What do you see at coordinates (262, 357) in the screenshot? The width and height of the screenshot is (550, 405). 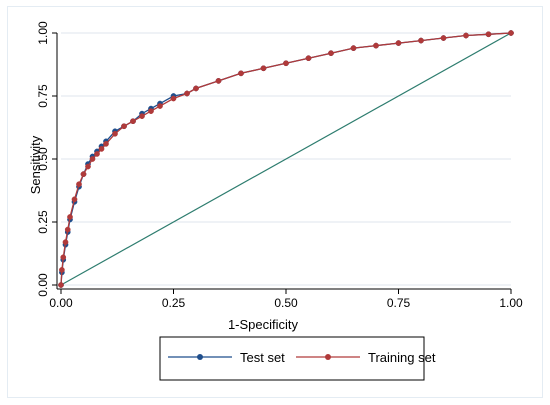 I see `legend-test-label: Test set` at bounding box center [262, 357].